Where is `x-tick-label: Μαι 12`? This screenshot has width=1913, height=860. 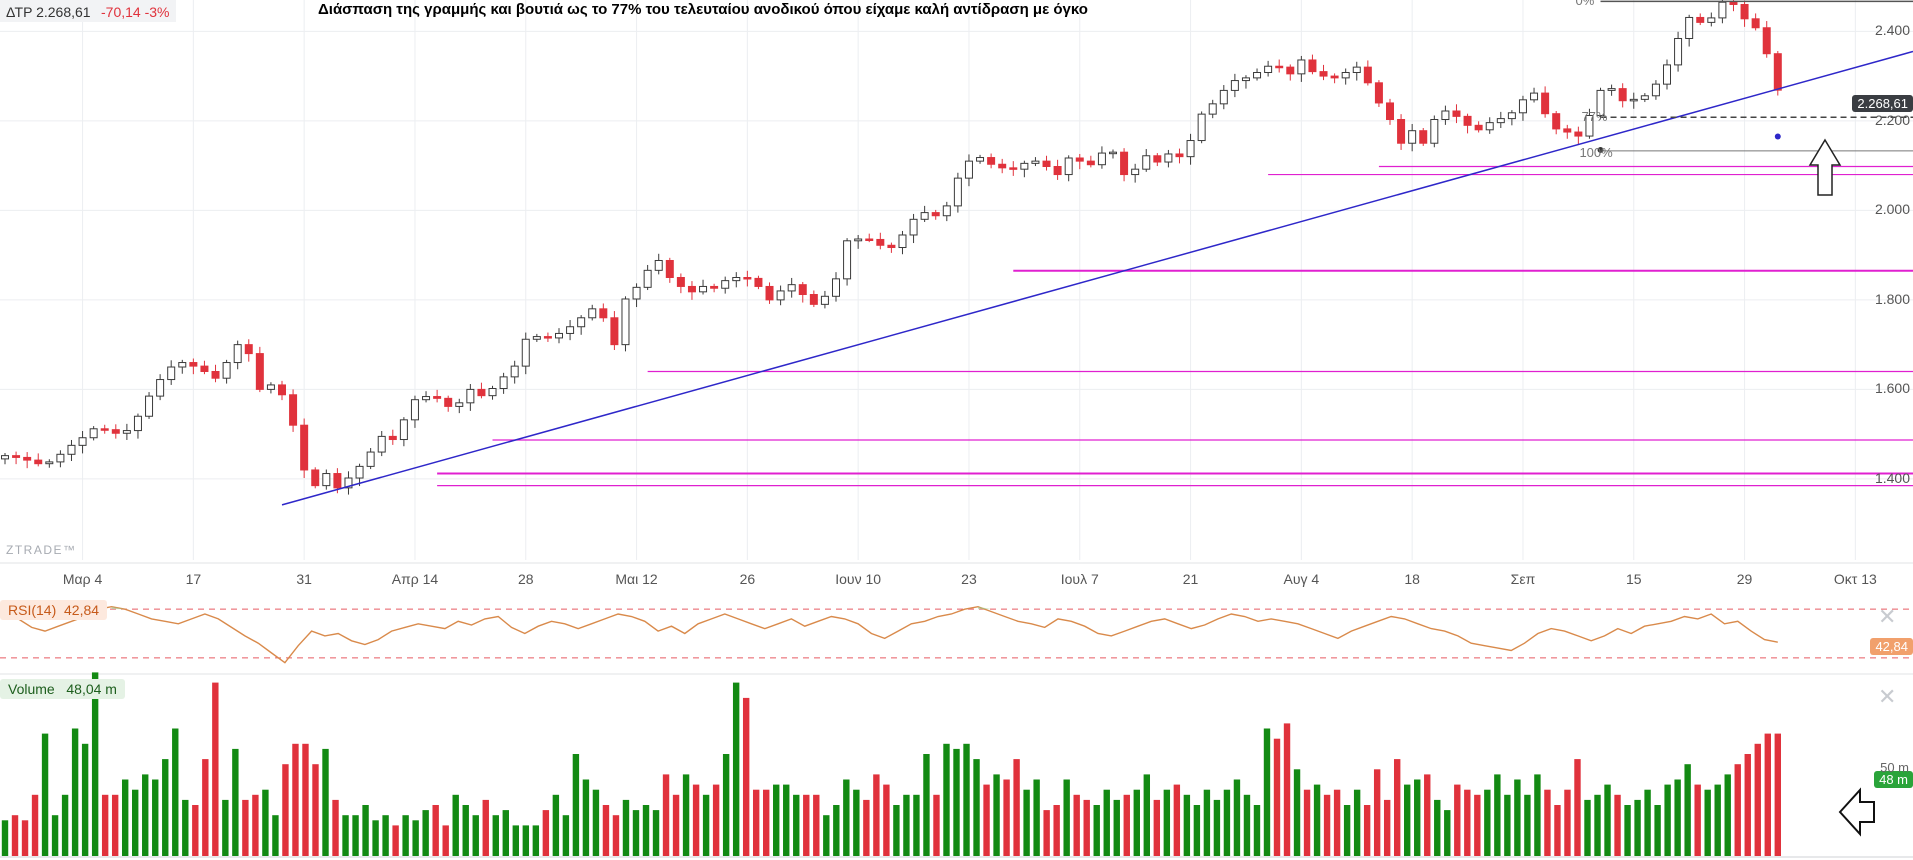
x-tick-label: Μαι 12 is located at coordinates (636, 579).